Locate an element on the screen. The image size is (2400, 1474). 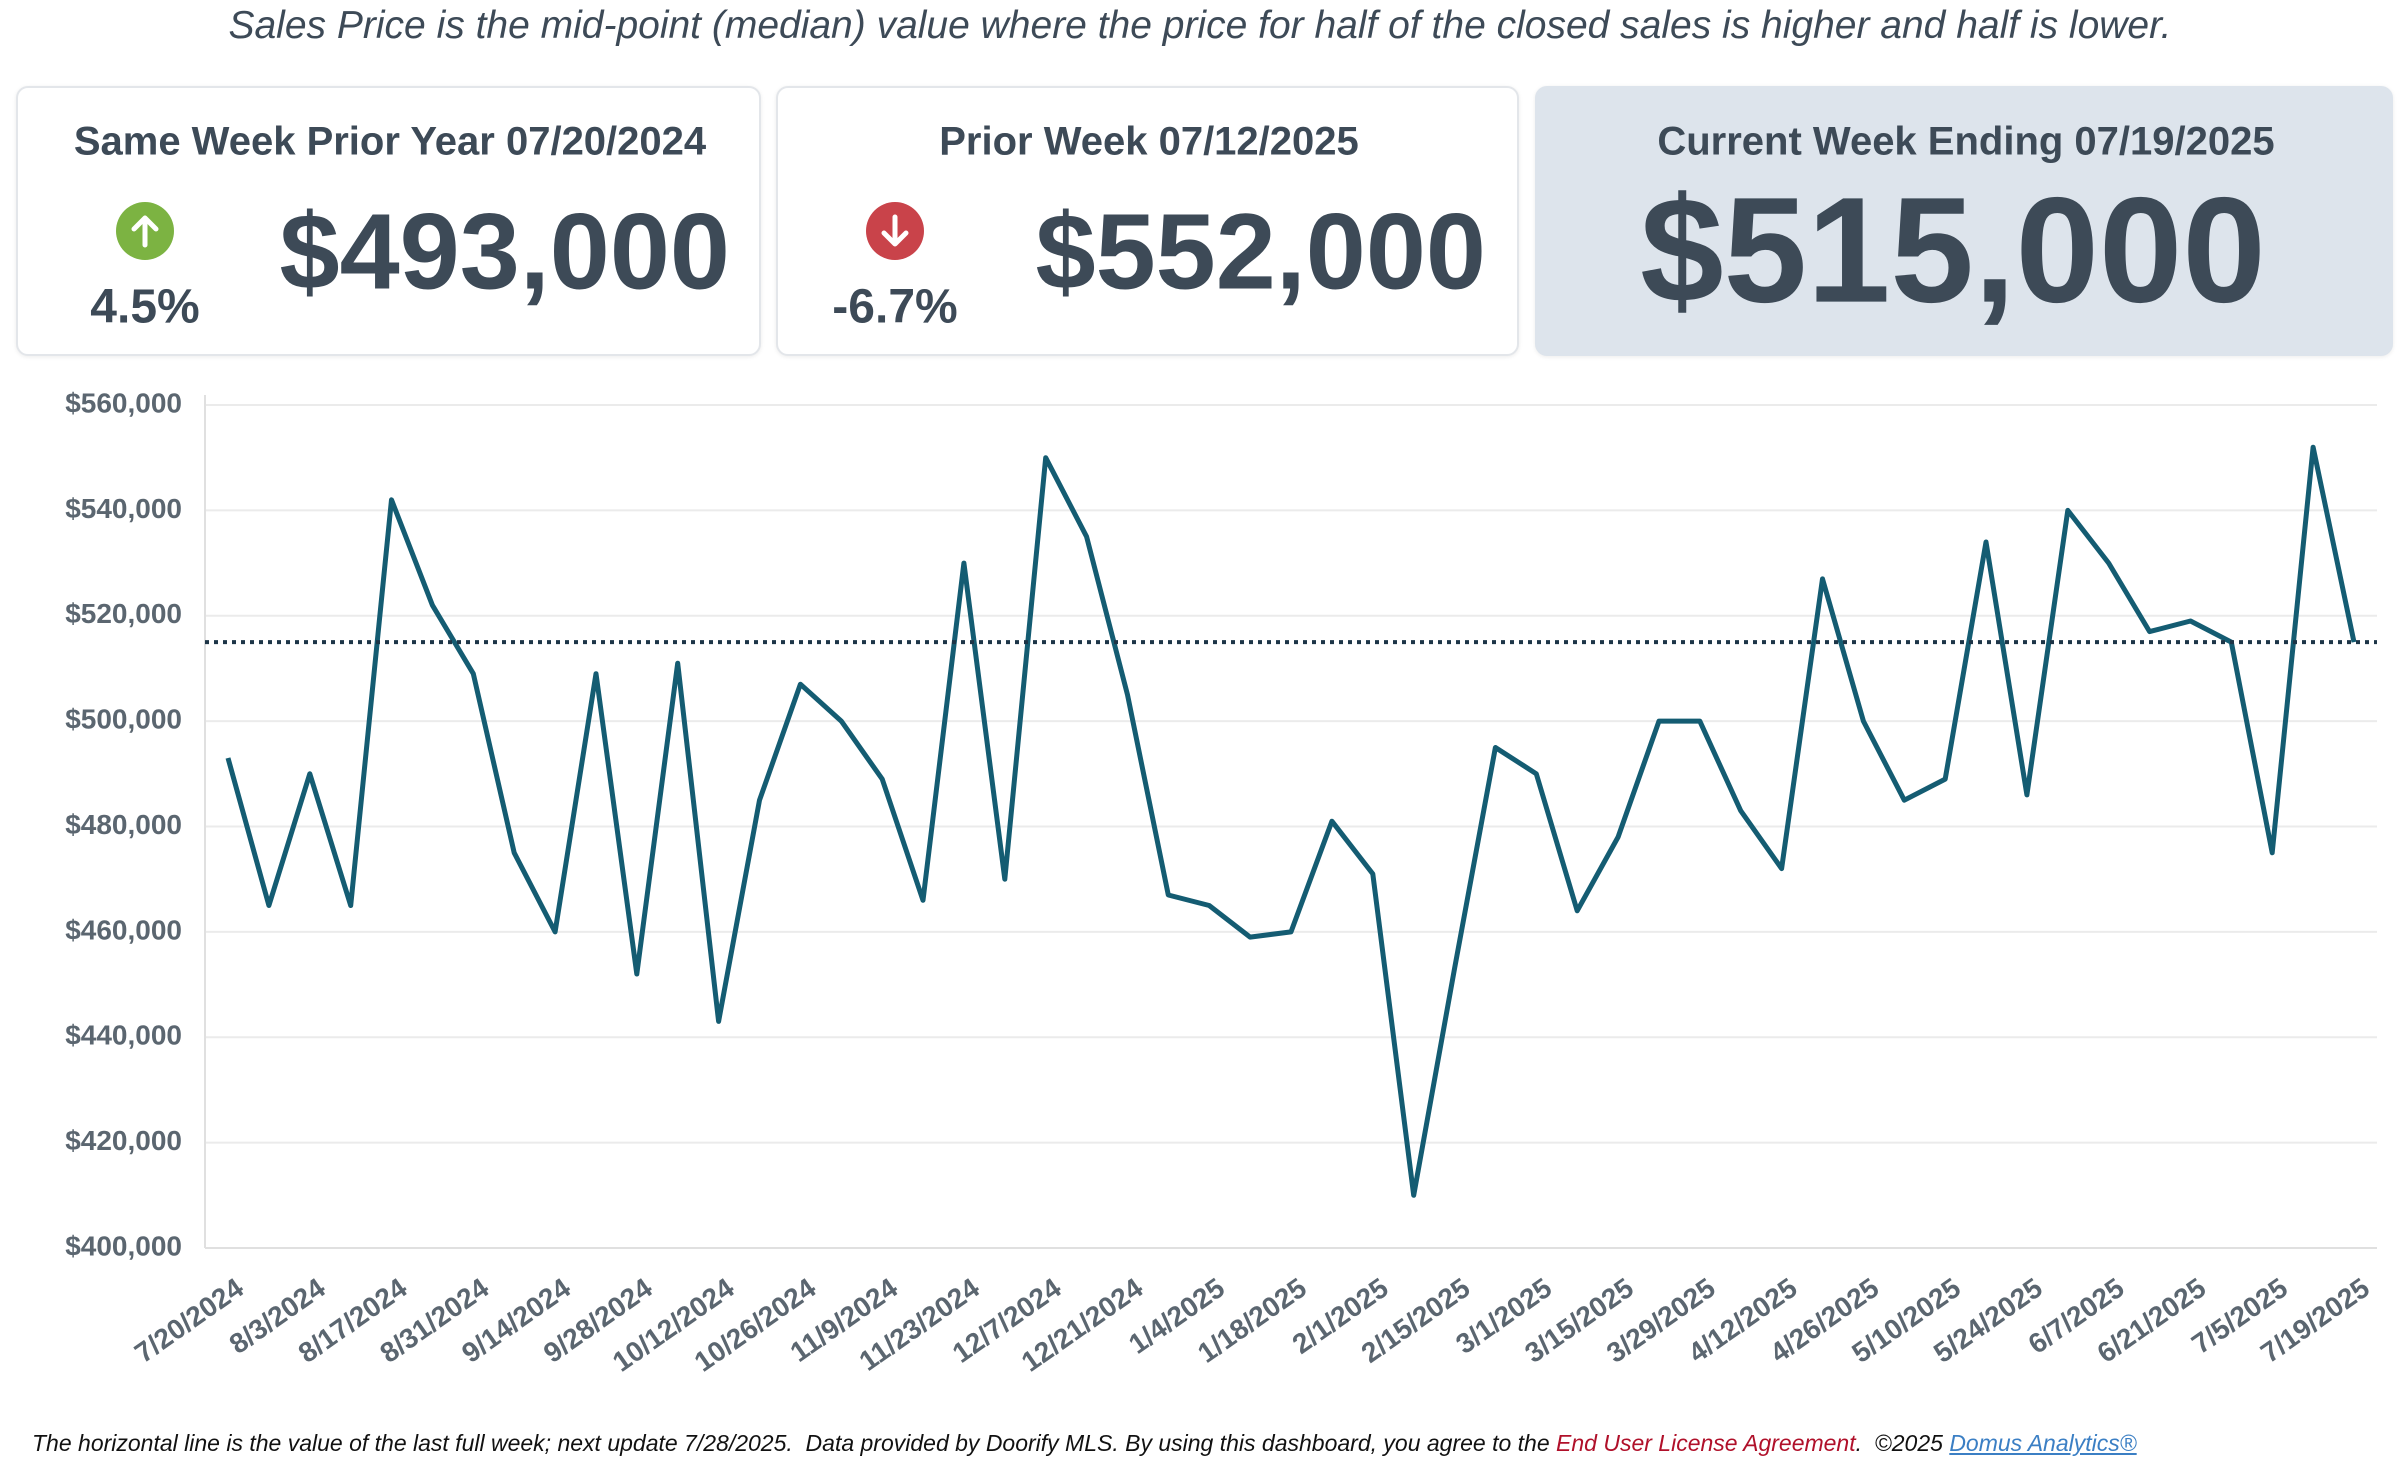
card-graphic: Prior Week 07/12/2025 -6.7% $552,000 is located at coordinates (1159, 227).